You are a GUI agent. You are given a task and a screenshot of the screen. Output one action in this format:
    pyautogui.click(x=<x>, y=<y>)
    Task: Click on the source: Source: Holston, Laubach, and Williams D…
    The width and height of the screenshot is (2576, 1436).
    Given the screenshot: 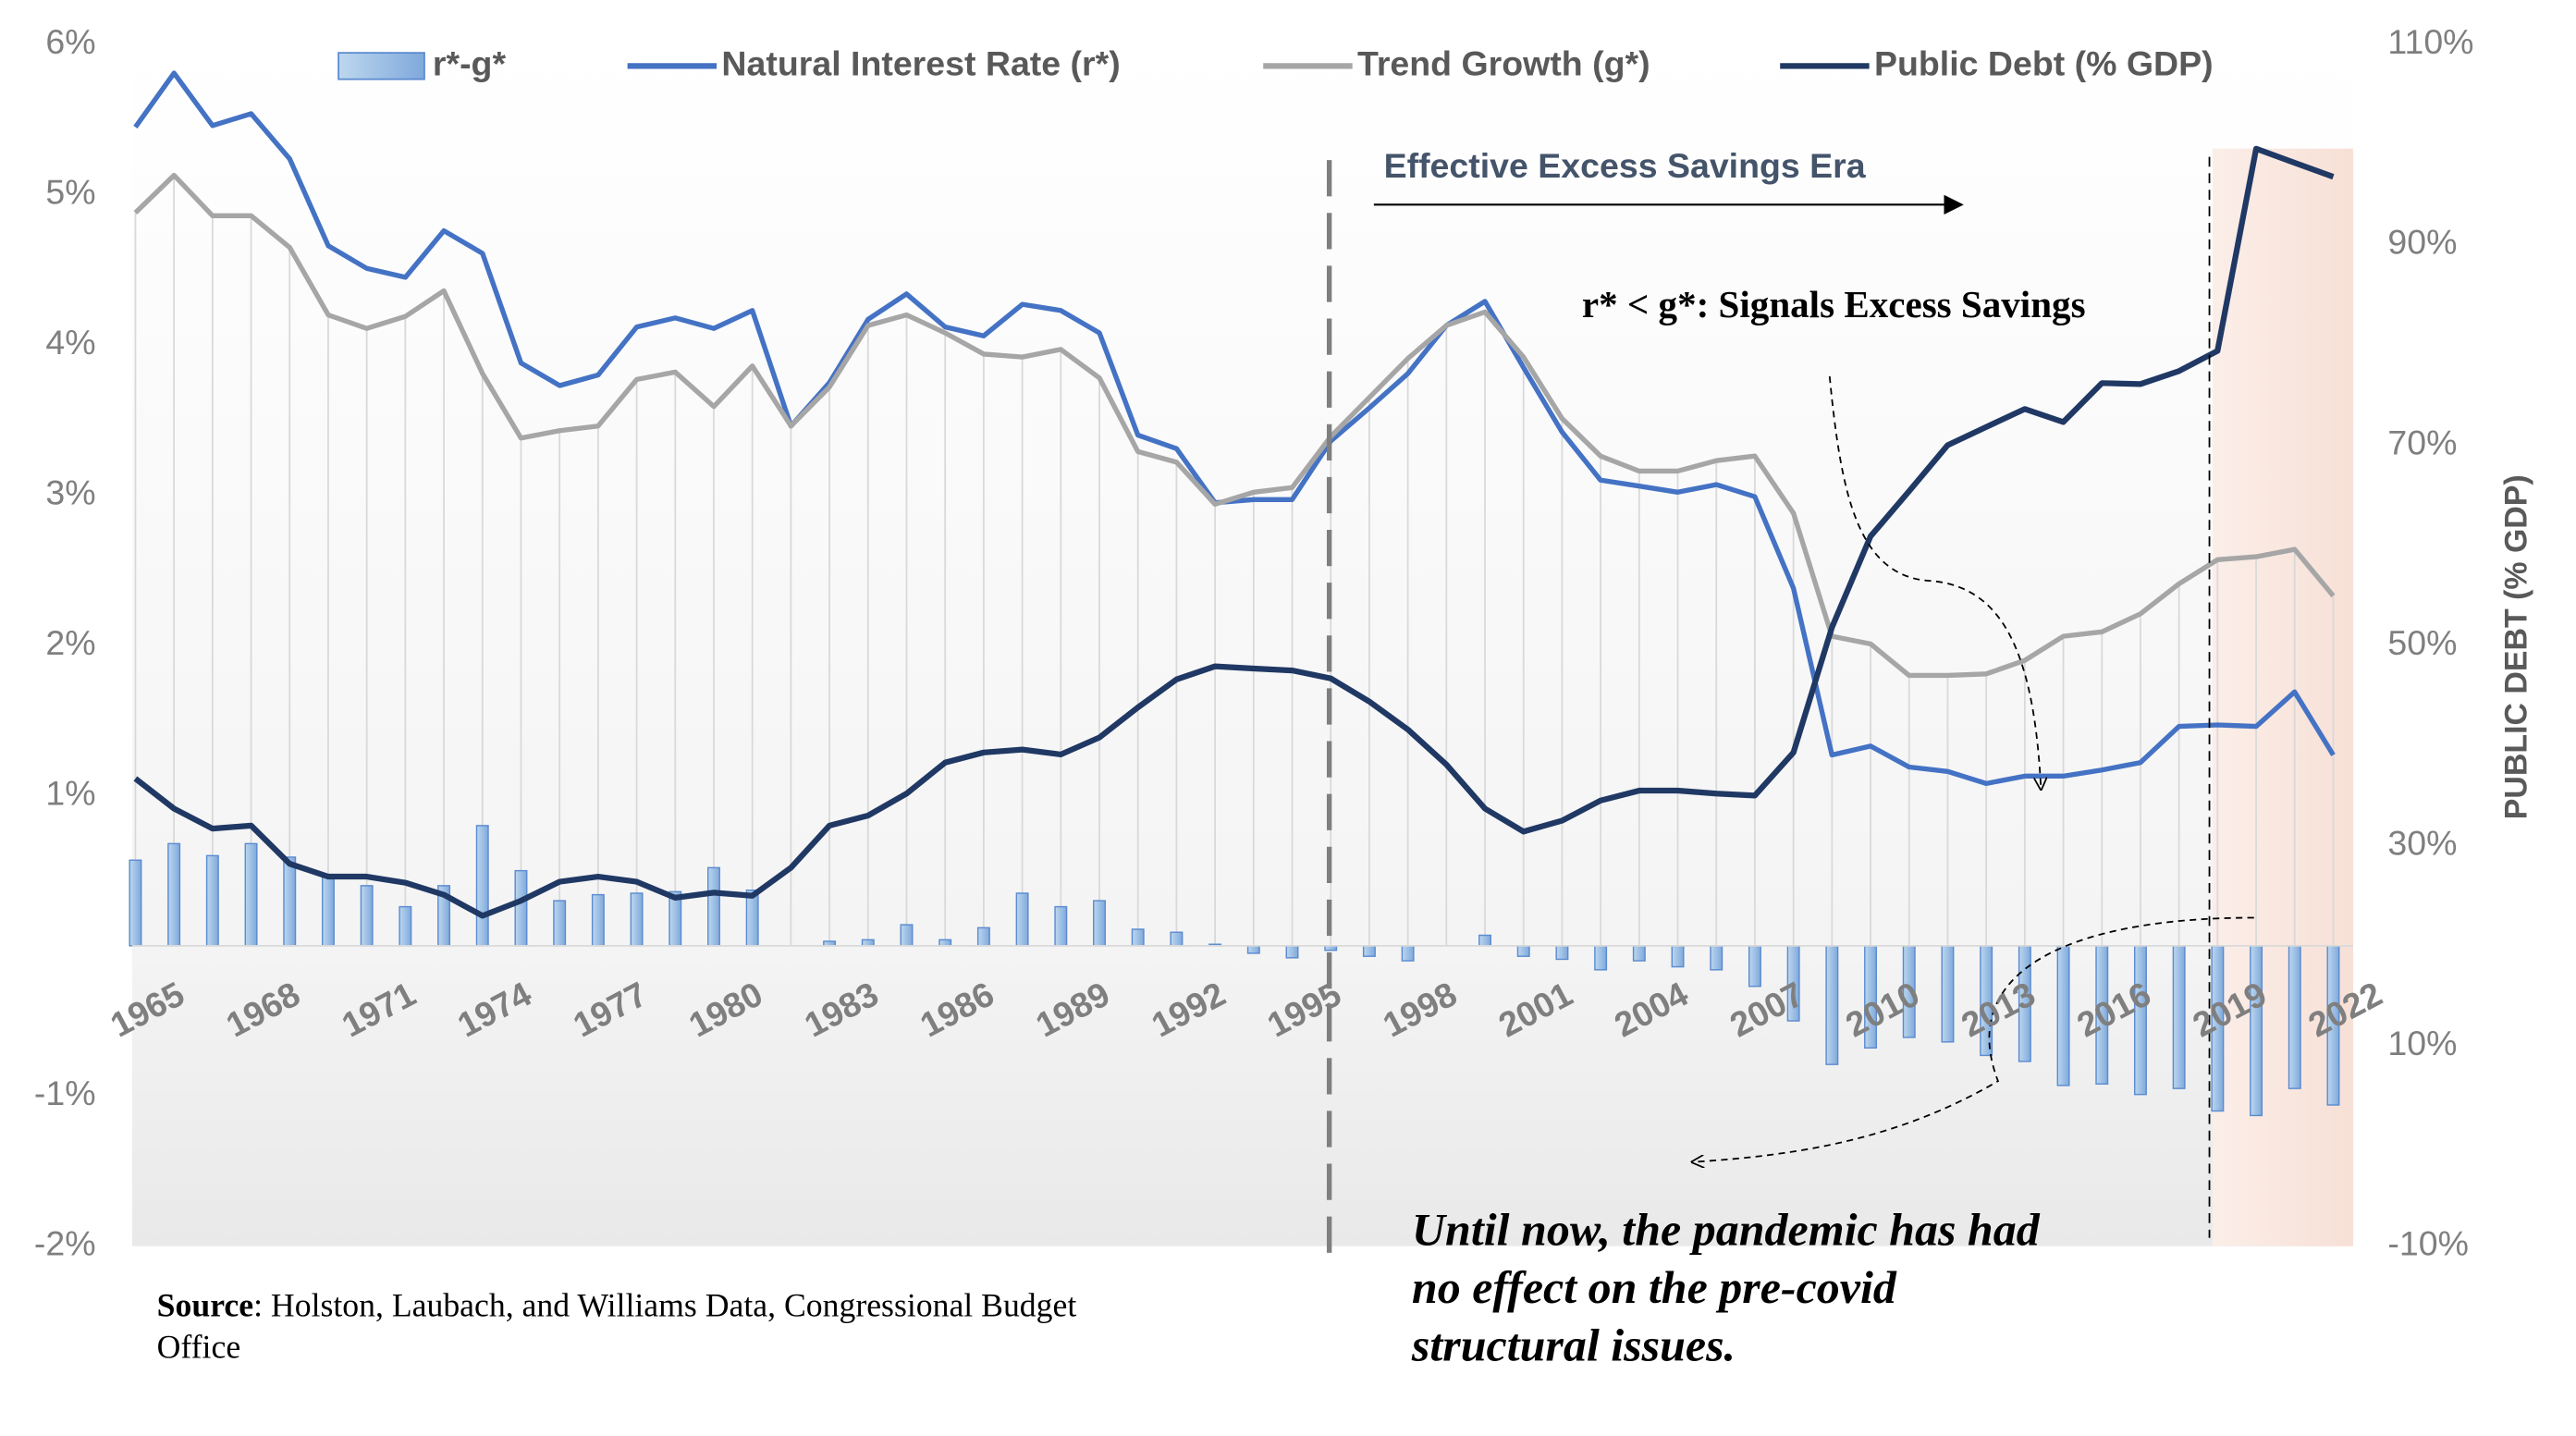 What is the action you would take?
    pyautogui.click(x=617, y=1306)
    